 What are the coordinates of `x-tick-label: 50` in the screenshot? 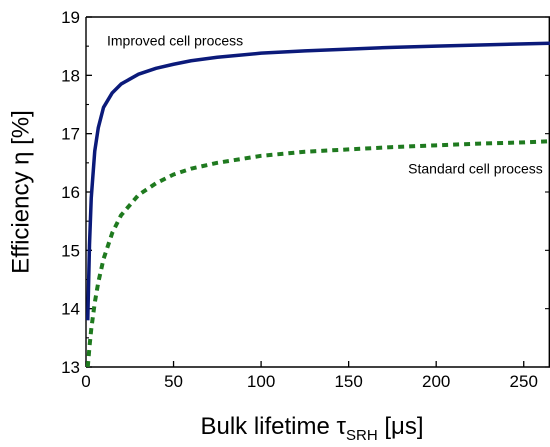 It's located at (173, 381).